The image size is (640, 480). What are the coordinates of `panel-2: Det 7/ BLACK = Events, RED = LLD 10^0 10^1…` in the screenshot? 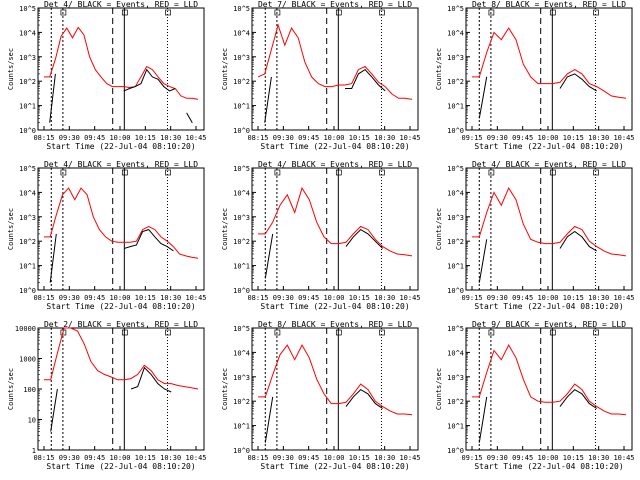 It's located at (321, 75).